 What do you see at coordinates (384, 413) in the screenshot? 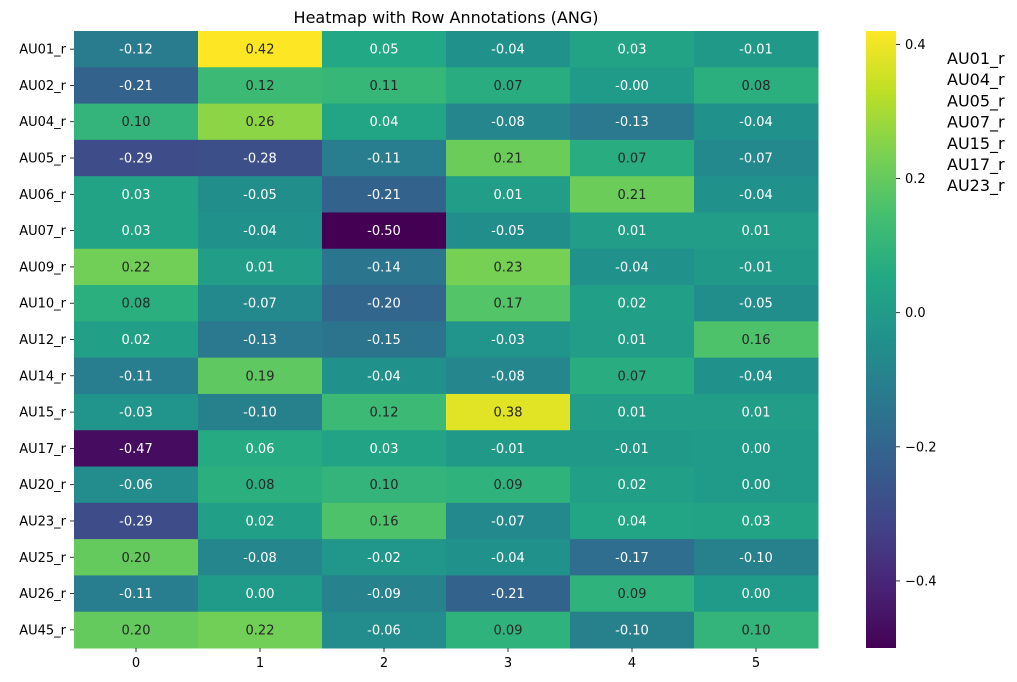
I see `cell-label-r10-c2: 0.12` at bounding box center [384, 413].